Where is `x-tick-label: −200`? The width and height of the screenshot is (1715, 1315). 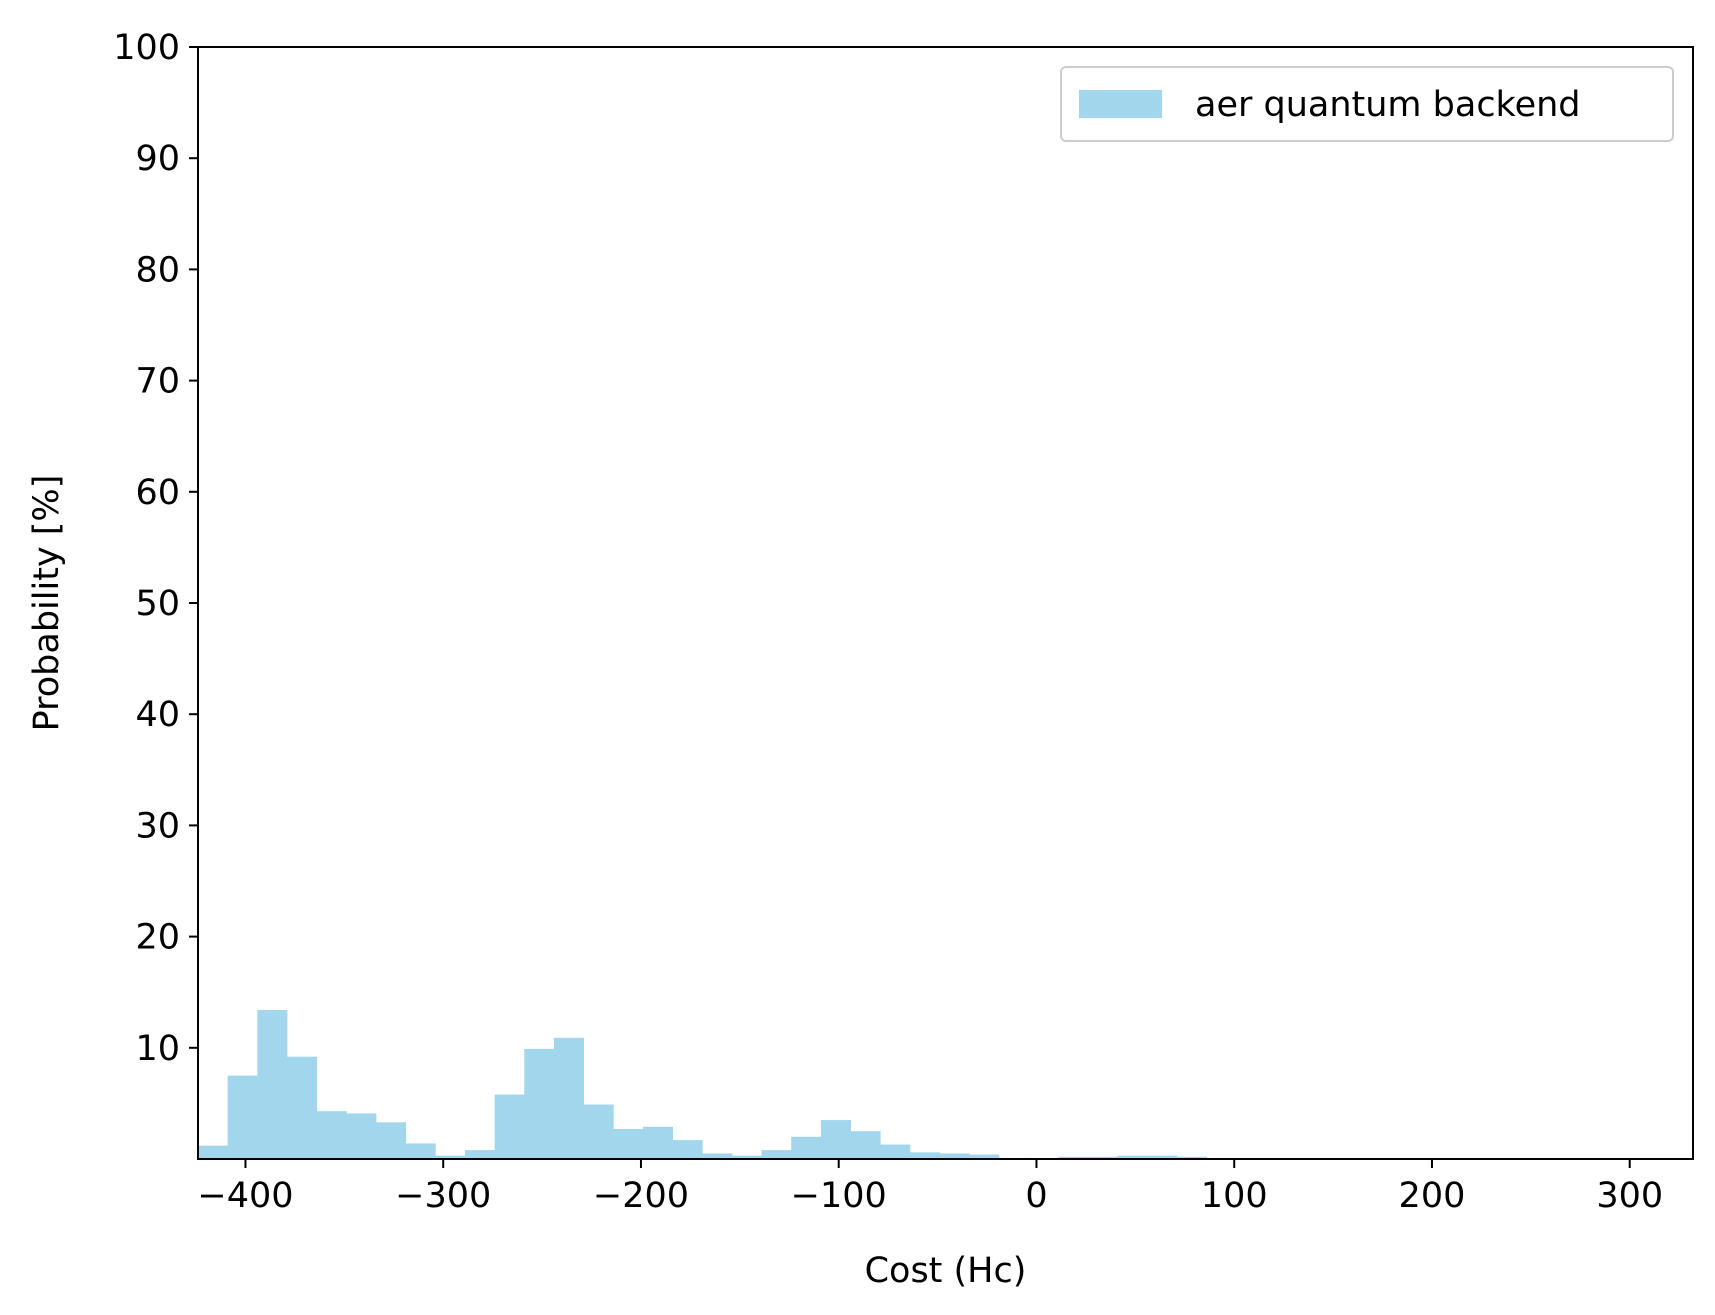 x-tick-label: −200 is located at coordinates (641, 1196).